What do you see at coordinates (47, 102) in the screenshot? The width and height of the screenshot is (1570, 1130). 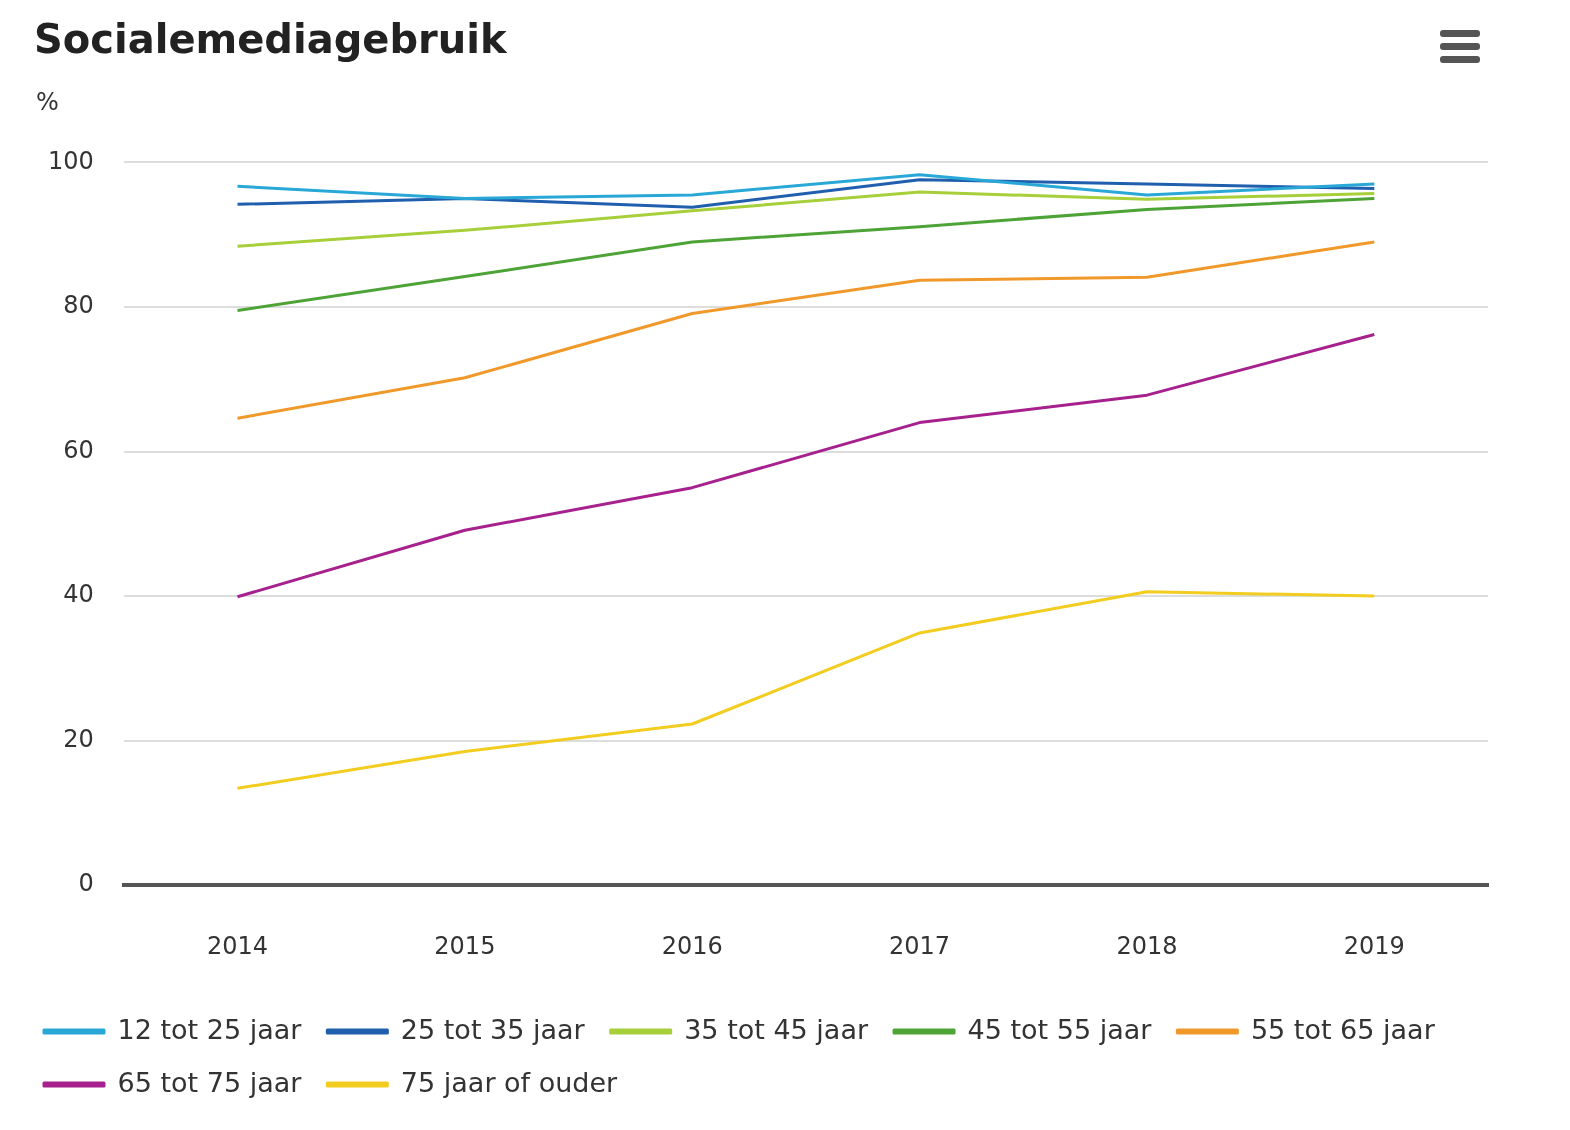 I see `y-axis-title: %` at bounding box center [47, 102].